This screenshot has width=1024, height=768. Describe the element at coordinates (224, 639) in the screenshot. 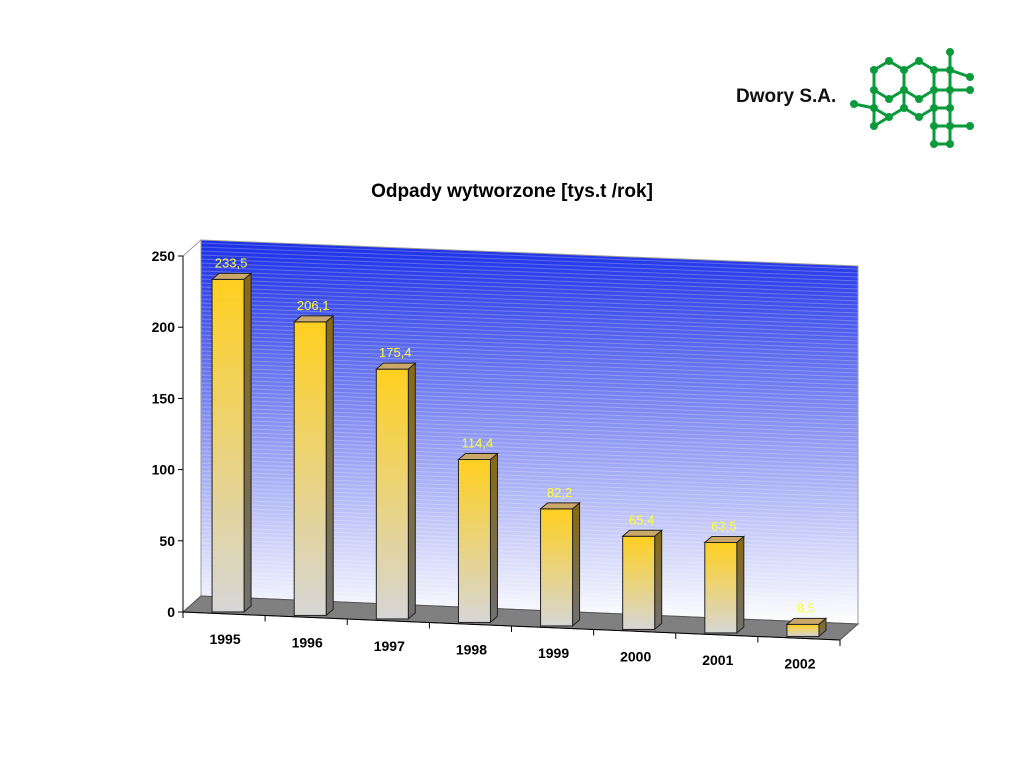

I see `x-tick-label: 1995` at that location.